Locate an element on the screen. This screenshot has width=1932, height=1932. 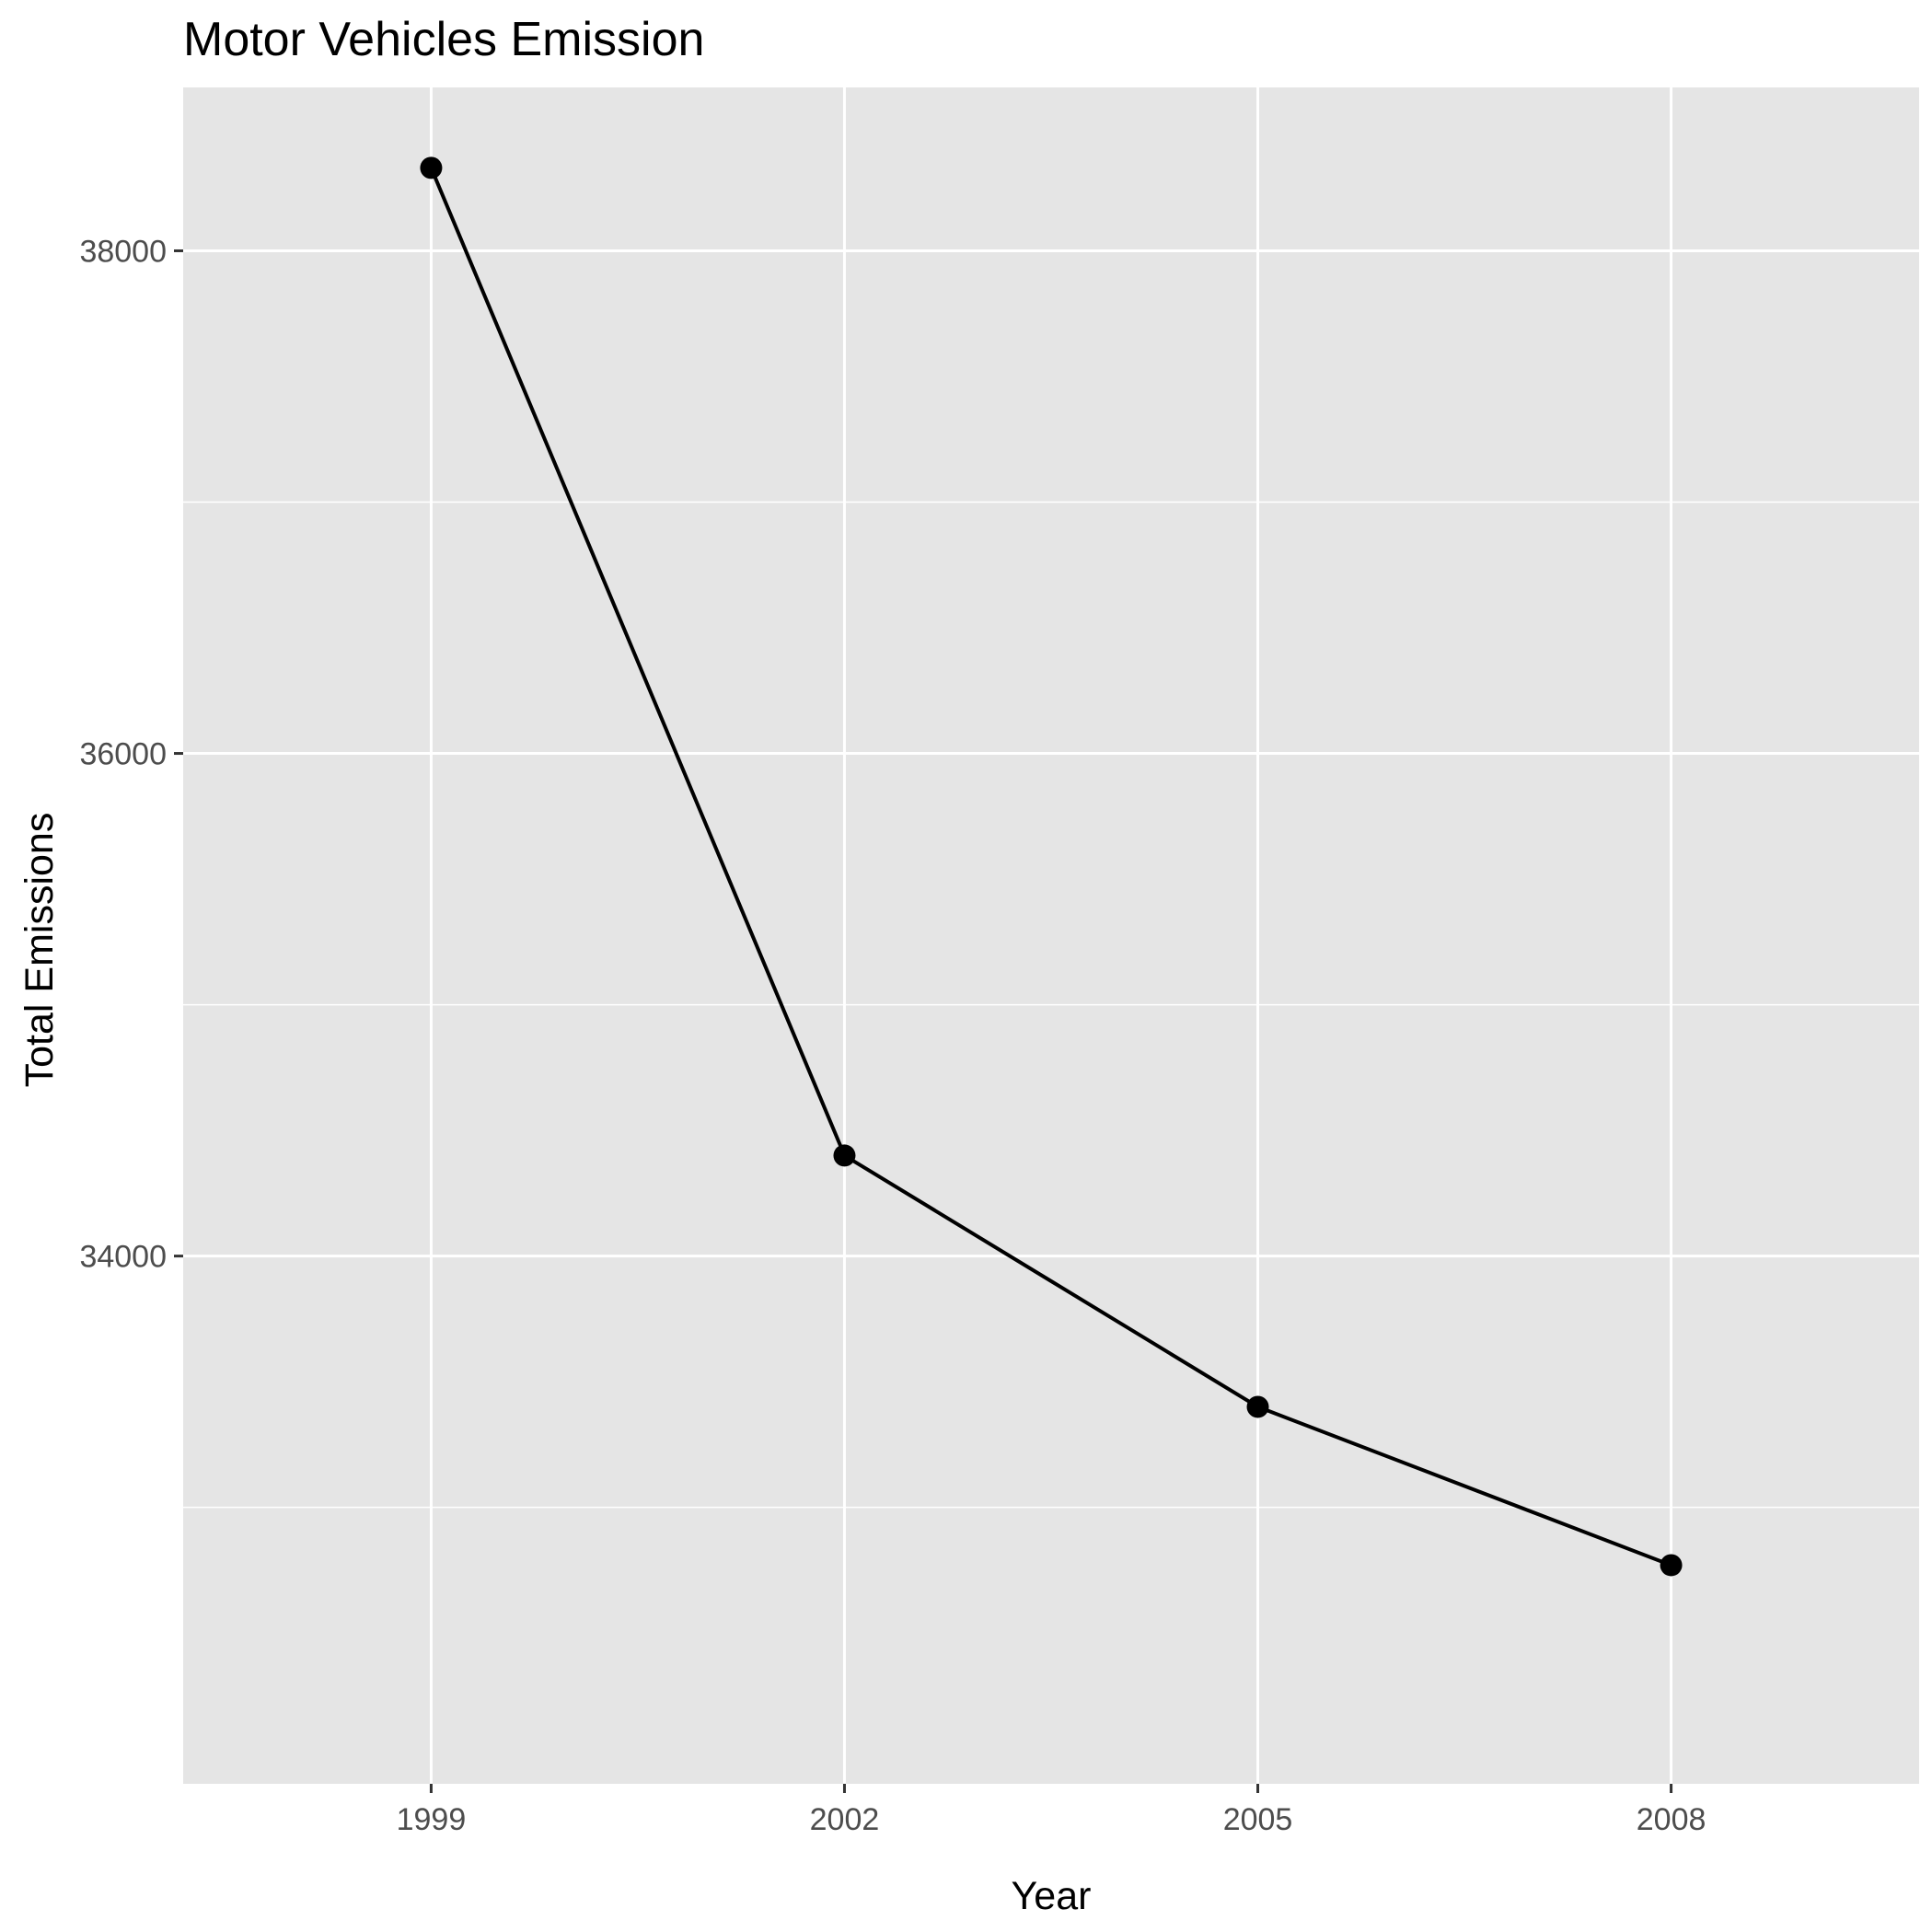
y-tick-label: 36000 is located at coordinates (123, 755).